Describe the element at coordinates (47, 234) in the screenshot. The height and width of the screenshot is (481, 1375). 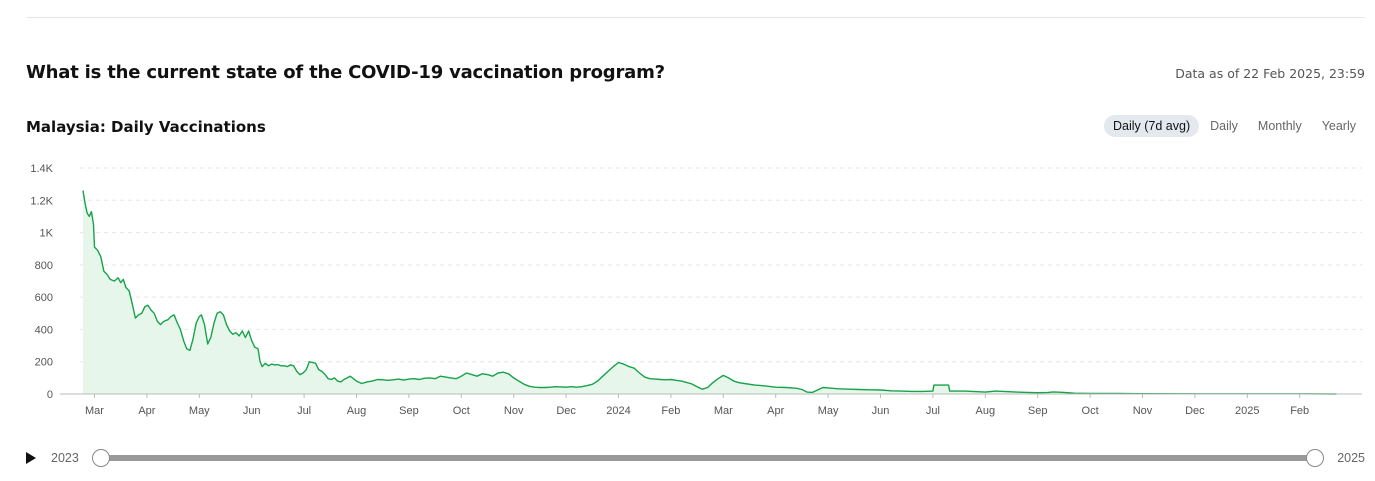
I see `y-tick-label: 1K` at that location.